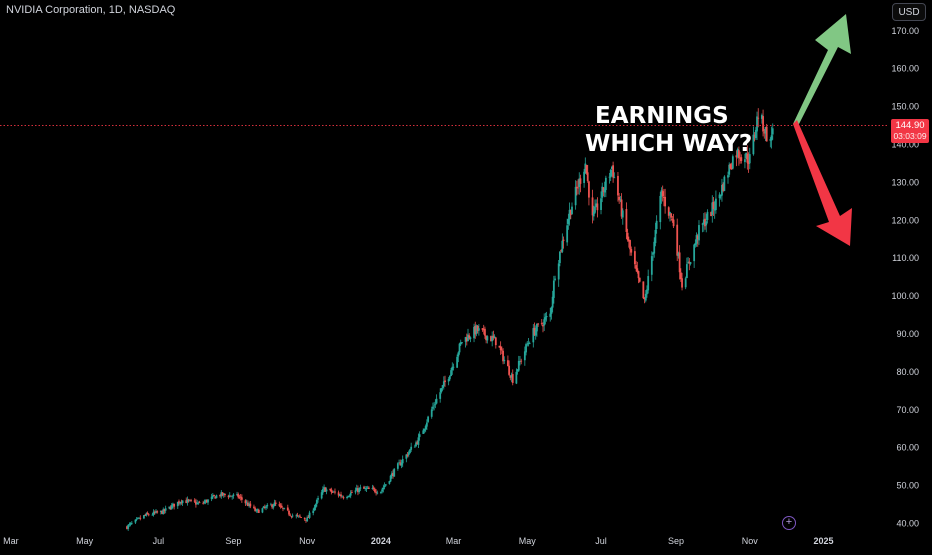 This screenshot has width=932, height=555. Describe the element at coordinates (750, 541) in the screenshot. I see `x-tick-label: Nov` at that location.